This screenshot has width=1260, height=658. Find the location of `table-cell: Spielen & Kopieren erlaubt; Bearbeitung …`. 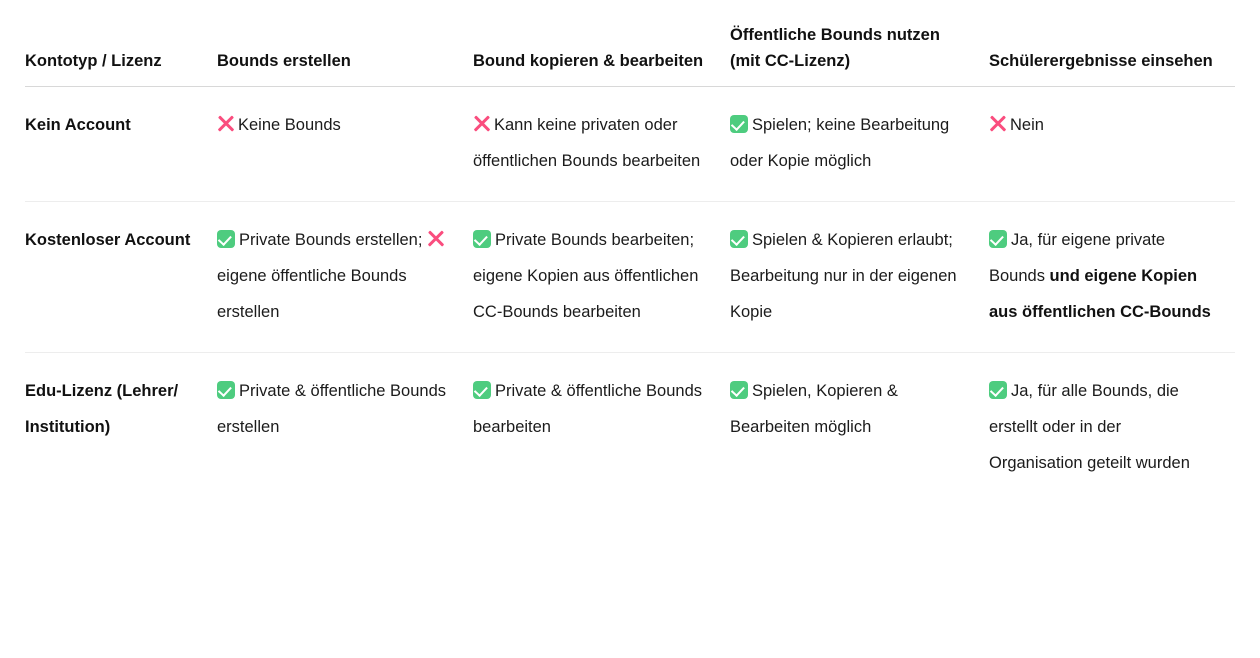

table-cell: Spielen & Kopieren erlaubt; Bearbeitung … is located at coordinates (859, 277).